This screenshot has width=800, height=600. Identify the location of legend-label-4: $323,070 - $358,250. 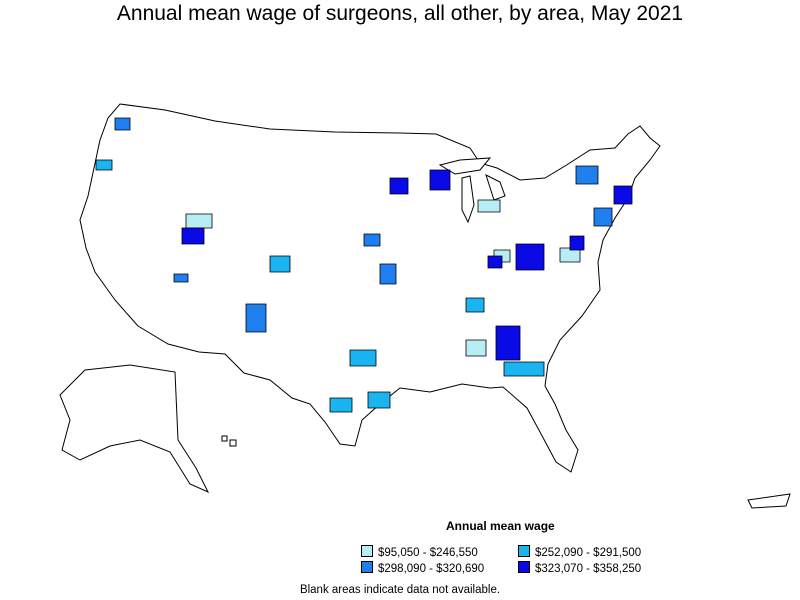
(588, 569).